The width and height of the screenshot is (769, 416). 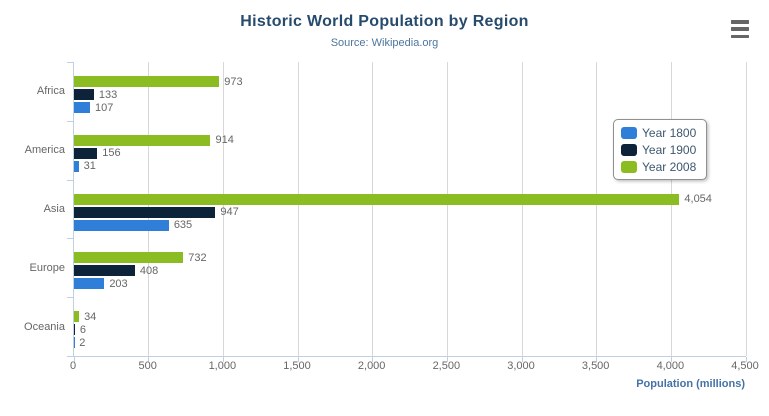 What do you see at coordinates (147, 81) in the screenshot?
I see `bar-africa-year-2008` at bounding box center [147, 81].